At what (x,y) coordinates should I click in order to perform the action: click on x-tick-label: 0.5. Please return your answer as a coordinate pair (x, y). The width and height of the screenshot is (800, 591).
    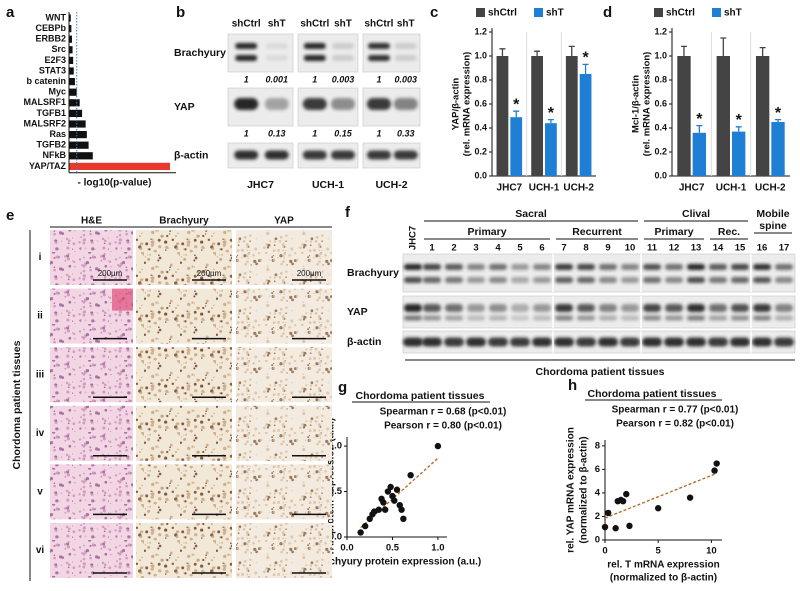
    Looking at the image, I should click on (393, 548).